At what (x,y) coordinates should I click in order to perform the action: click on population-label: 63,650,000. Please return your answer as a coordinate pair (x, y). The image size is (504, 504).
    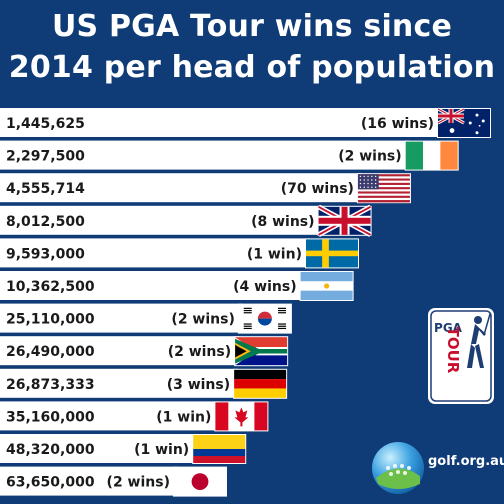
    Looking at the image, I should click on (50, 483).